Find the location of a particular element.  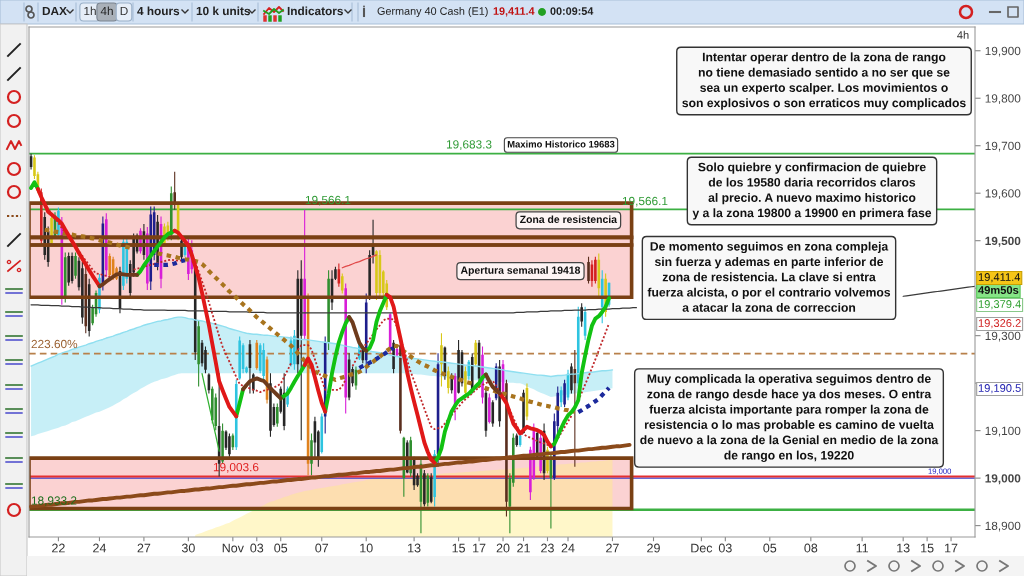

text: Indicators is located at coordinates (315, 11).